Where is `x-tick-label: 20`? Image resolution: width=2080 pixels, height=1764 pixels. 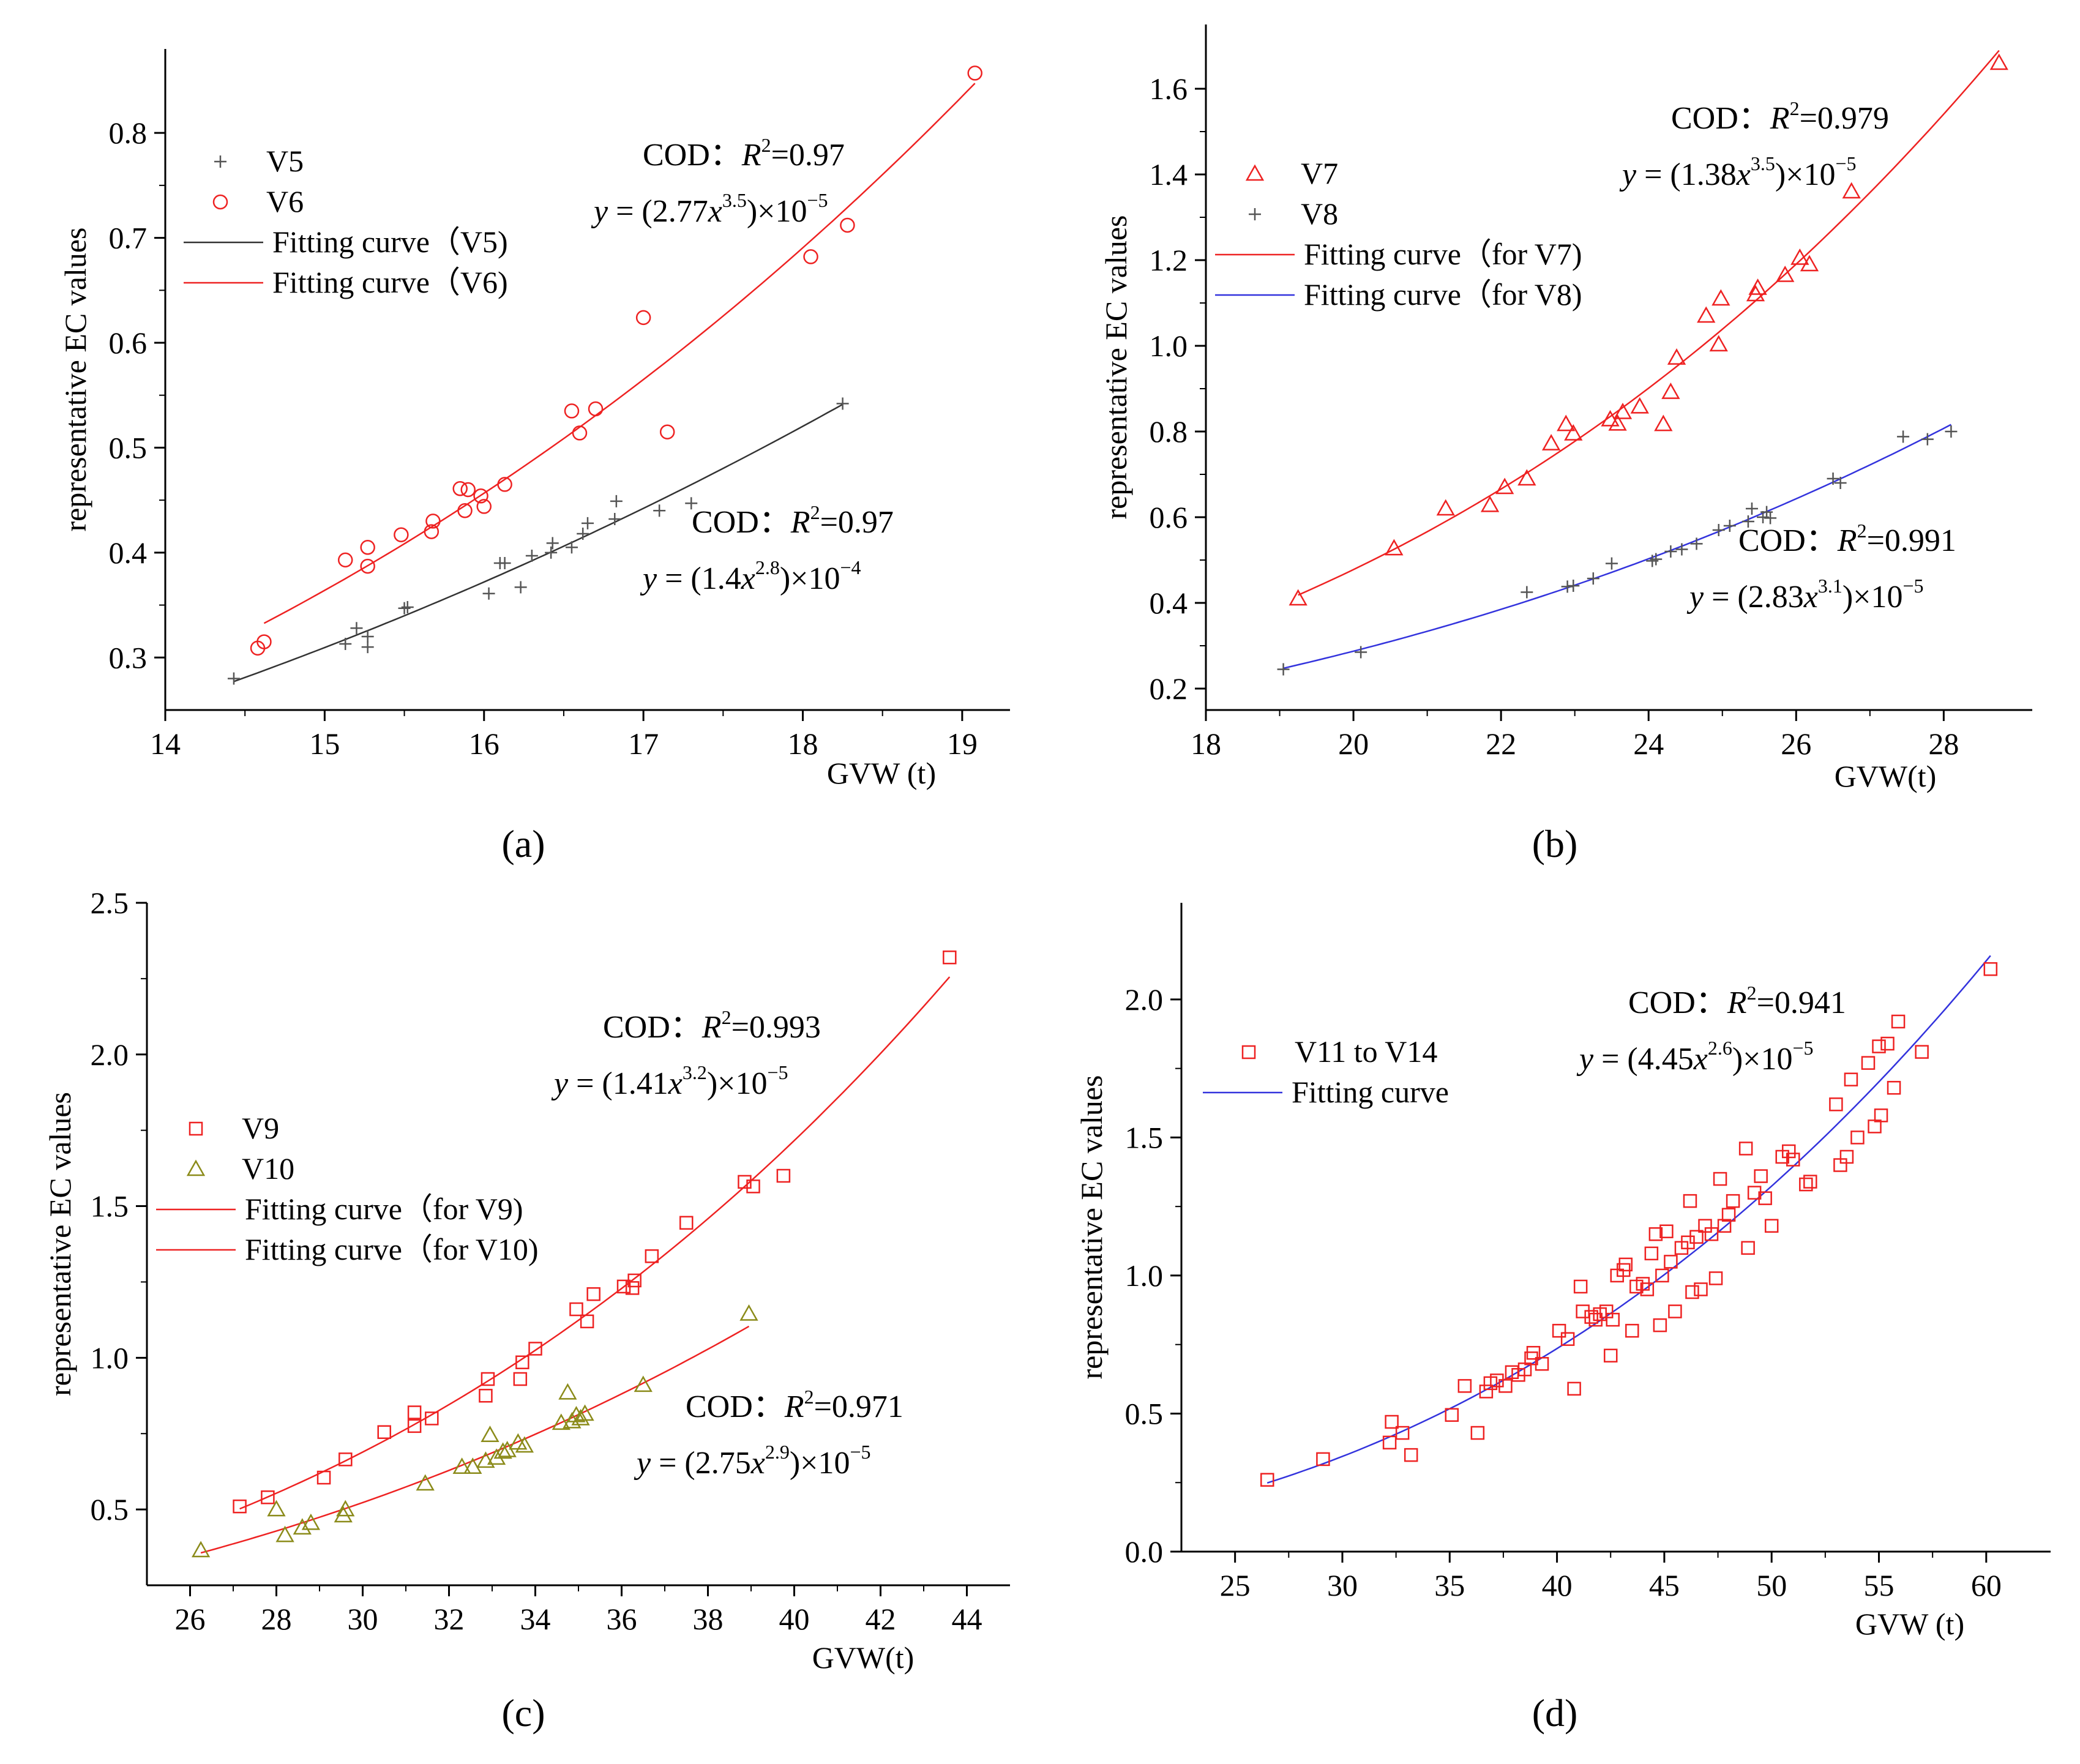 x-tick-label: 20 is located at coordinates (1353, 744).